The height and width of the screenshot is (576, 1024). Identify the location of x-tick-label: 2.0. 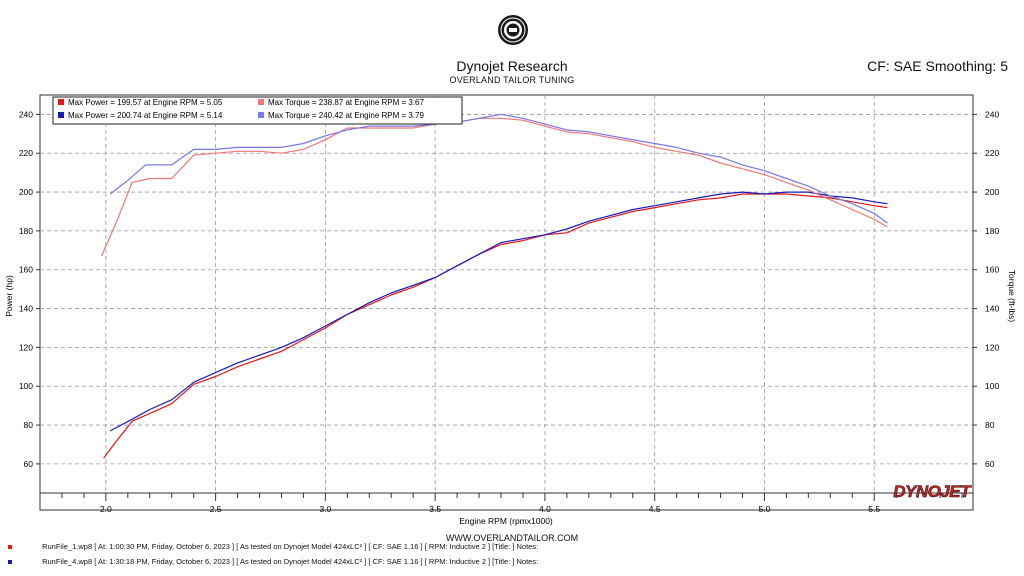
(106, 509).